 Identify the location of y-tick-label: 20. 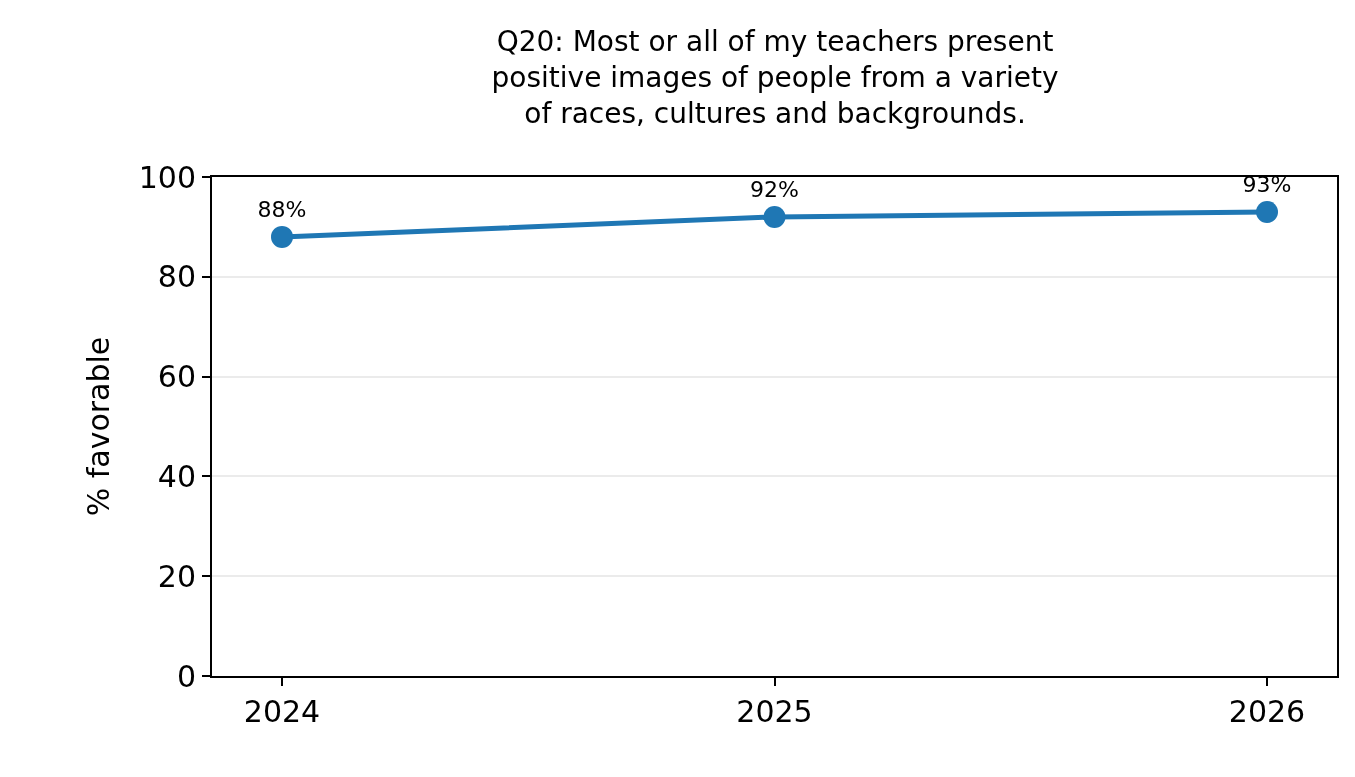
(176, 576).